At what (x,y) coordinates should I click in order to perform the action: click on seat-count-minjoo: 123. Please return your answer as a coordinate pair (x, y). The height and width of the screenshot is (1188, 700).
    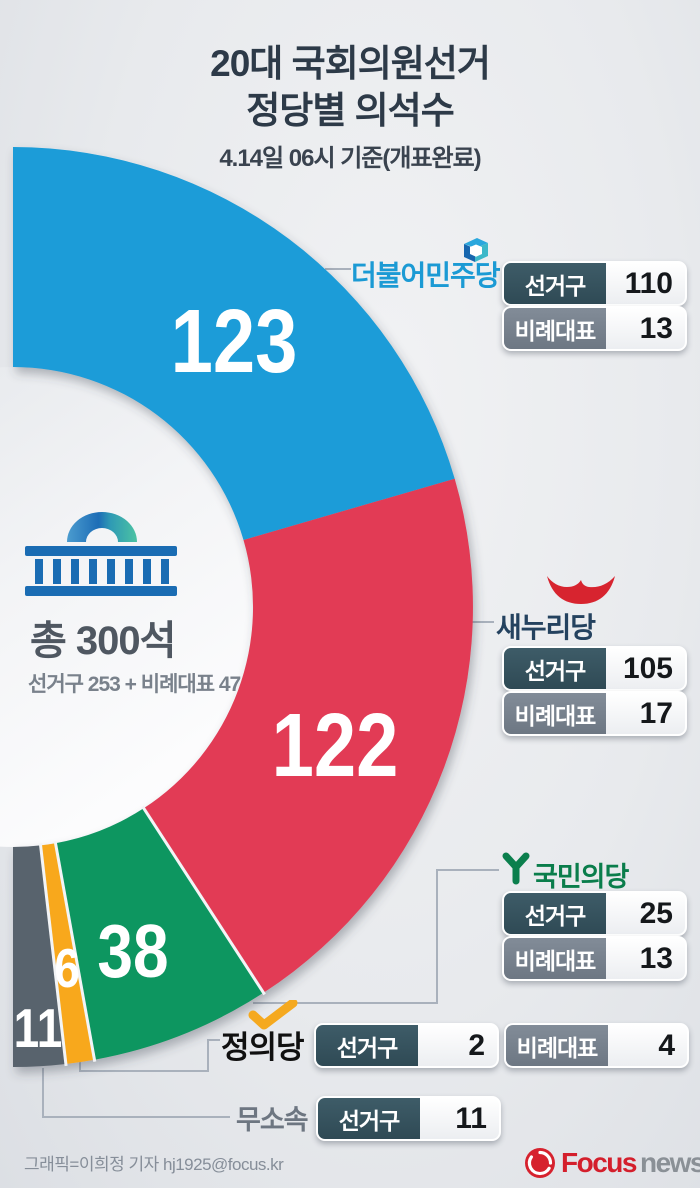
    Looking at the image, I should click on (234, 342).